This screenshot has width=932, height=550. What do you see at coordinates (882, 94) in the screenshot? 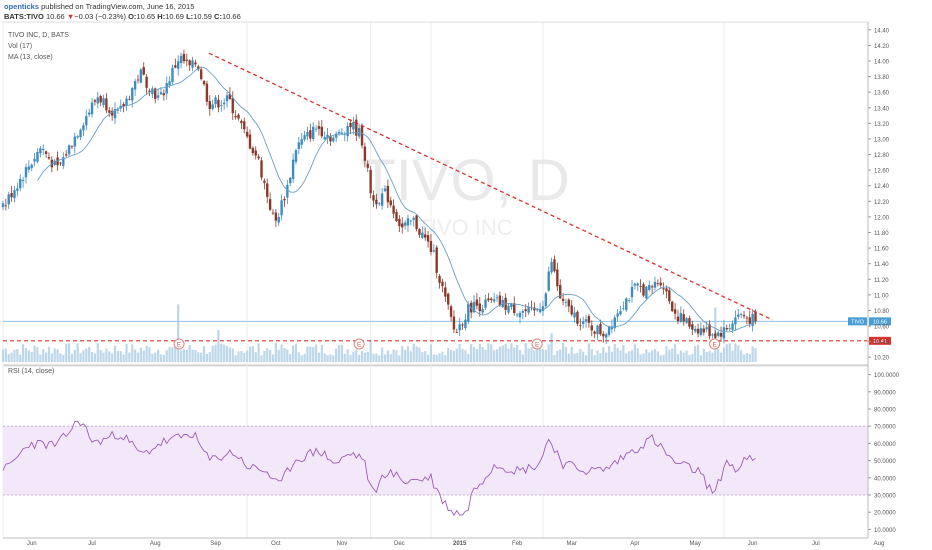
I see `price-tick-label: 13.60` at bounding box center [882, 94].